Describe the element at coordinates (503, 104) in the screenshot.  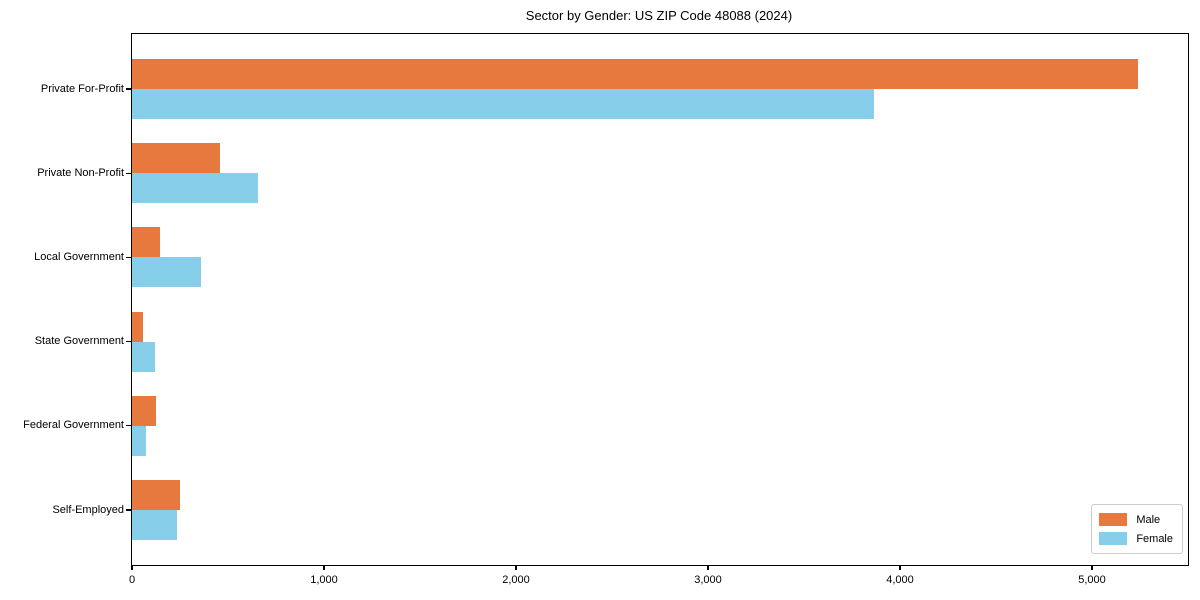
I see `bar-female-private-for-profit` at that location.